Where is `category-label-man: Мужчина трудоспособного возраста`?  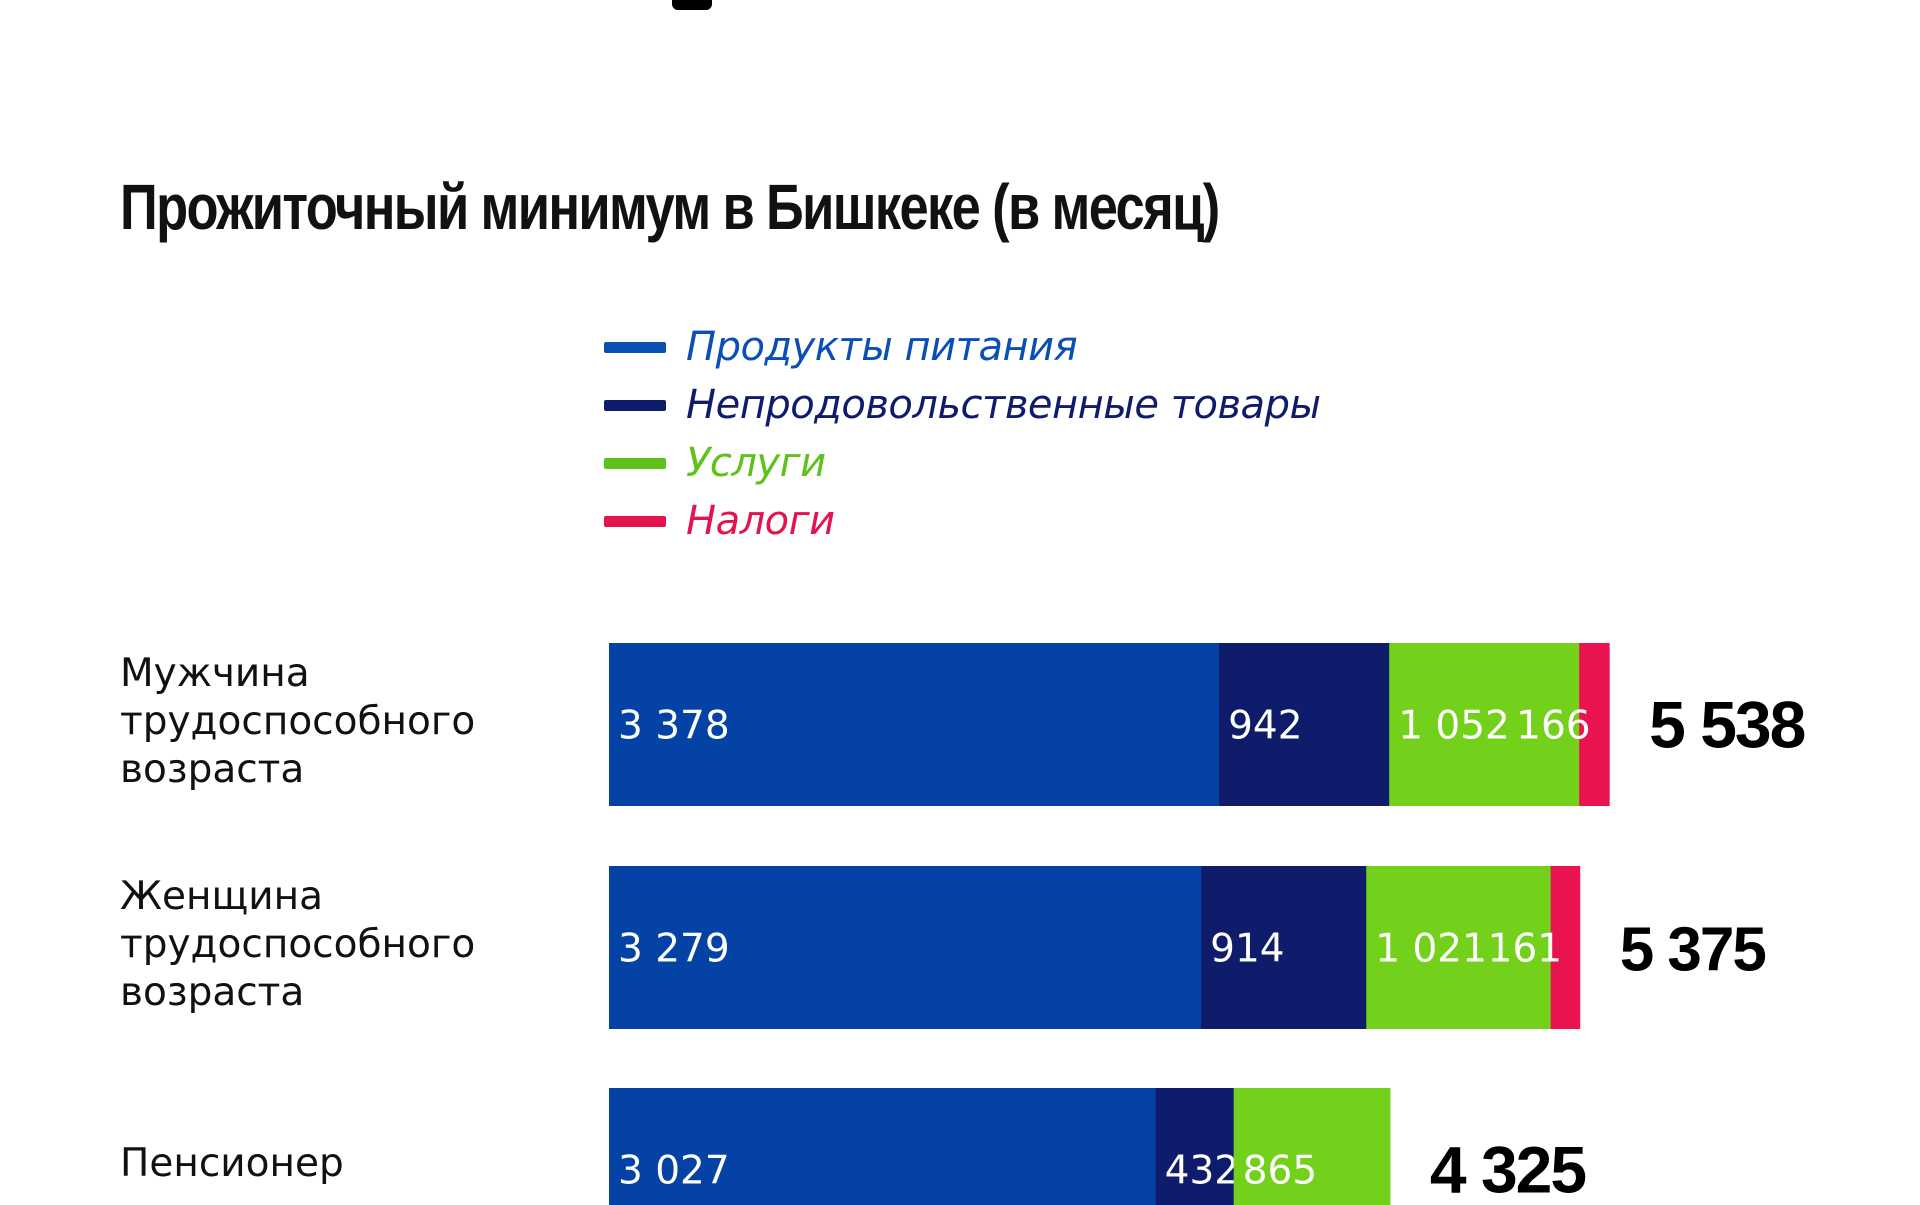
category-label-man: Мужчина трудоспособного возраста is located at coordinates (297, 722).